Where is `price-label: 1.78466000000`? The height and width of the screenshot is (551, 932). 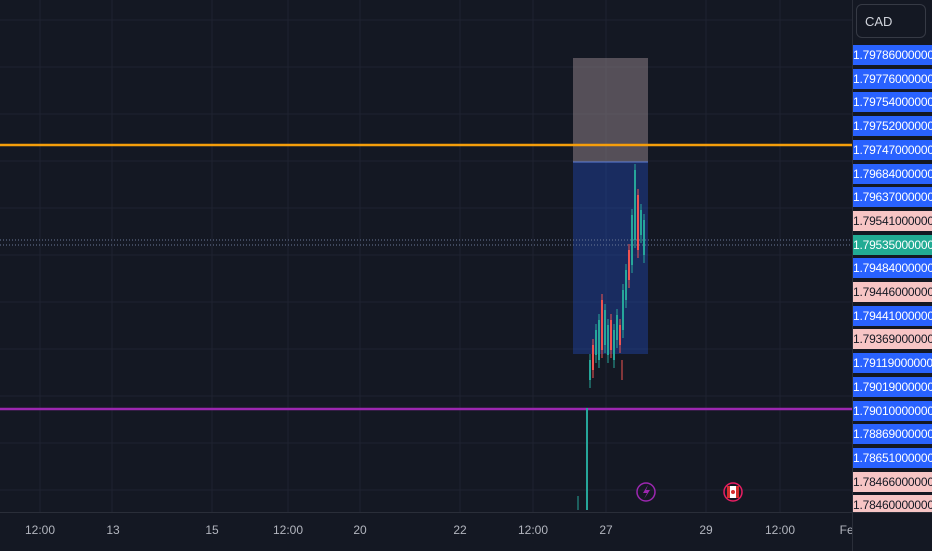
price-label: 1.78466000000 is located at coordinates (892, 481).